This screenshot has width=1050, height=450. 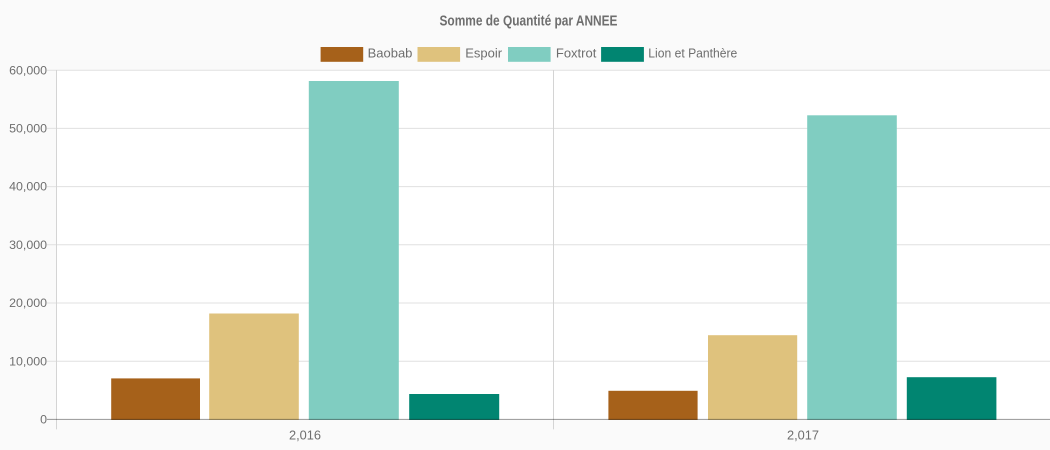 What do you see at coordinates (28, 303) in the screenshot?
I see `svg-text: 20,000` at bounding box center [28, 303].